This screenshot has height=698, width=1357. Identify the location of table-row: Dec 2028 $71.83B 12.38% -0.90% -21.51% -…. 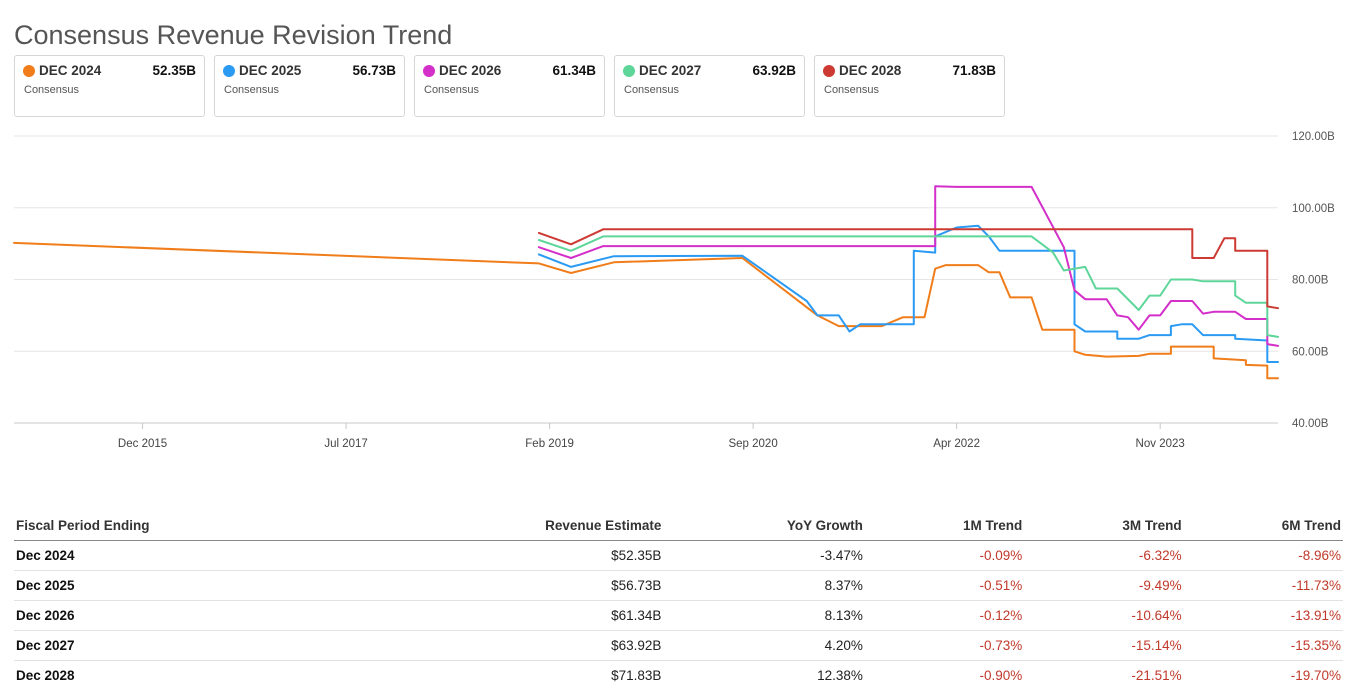
(678, 676).